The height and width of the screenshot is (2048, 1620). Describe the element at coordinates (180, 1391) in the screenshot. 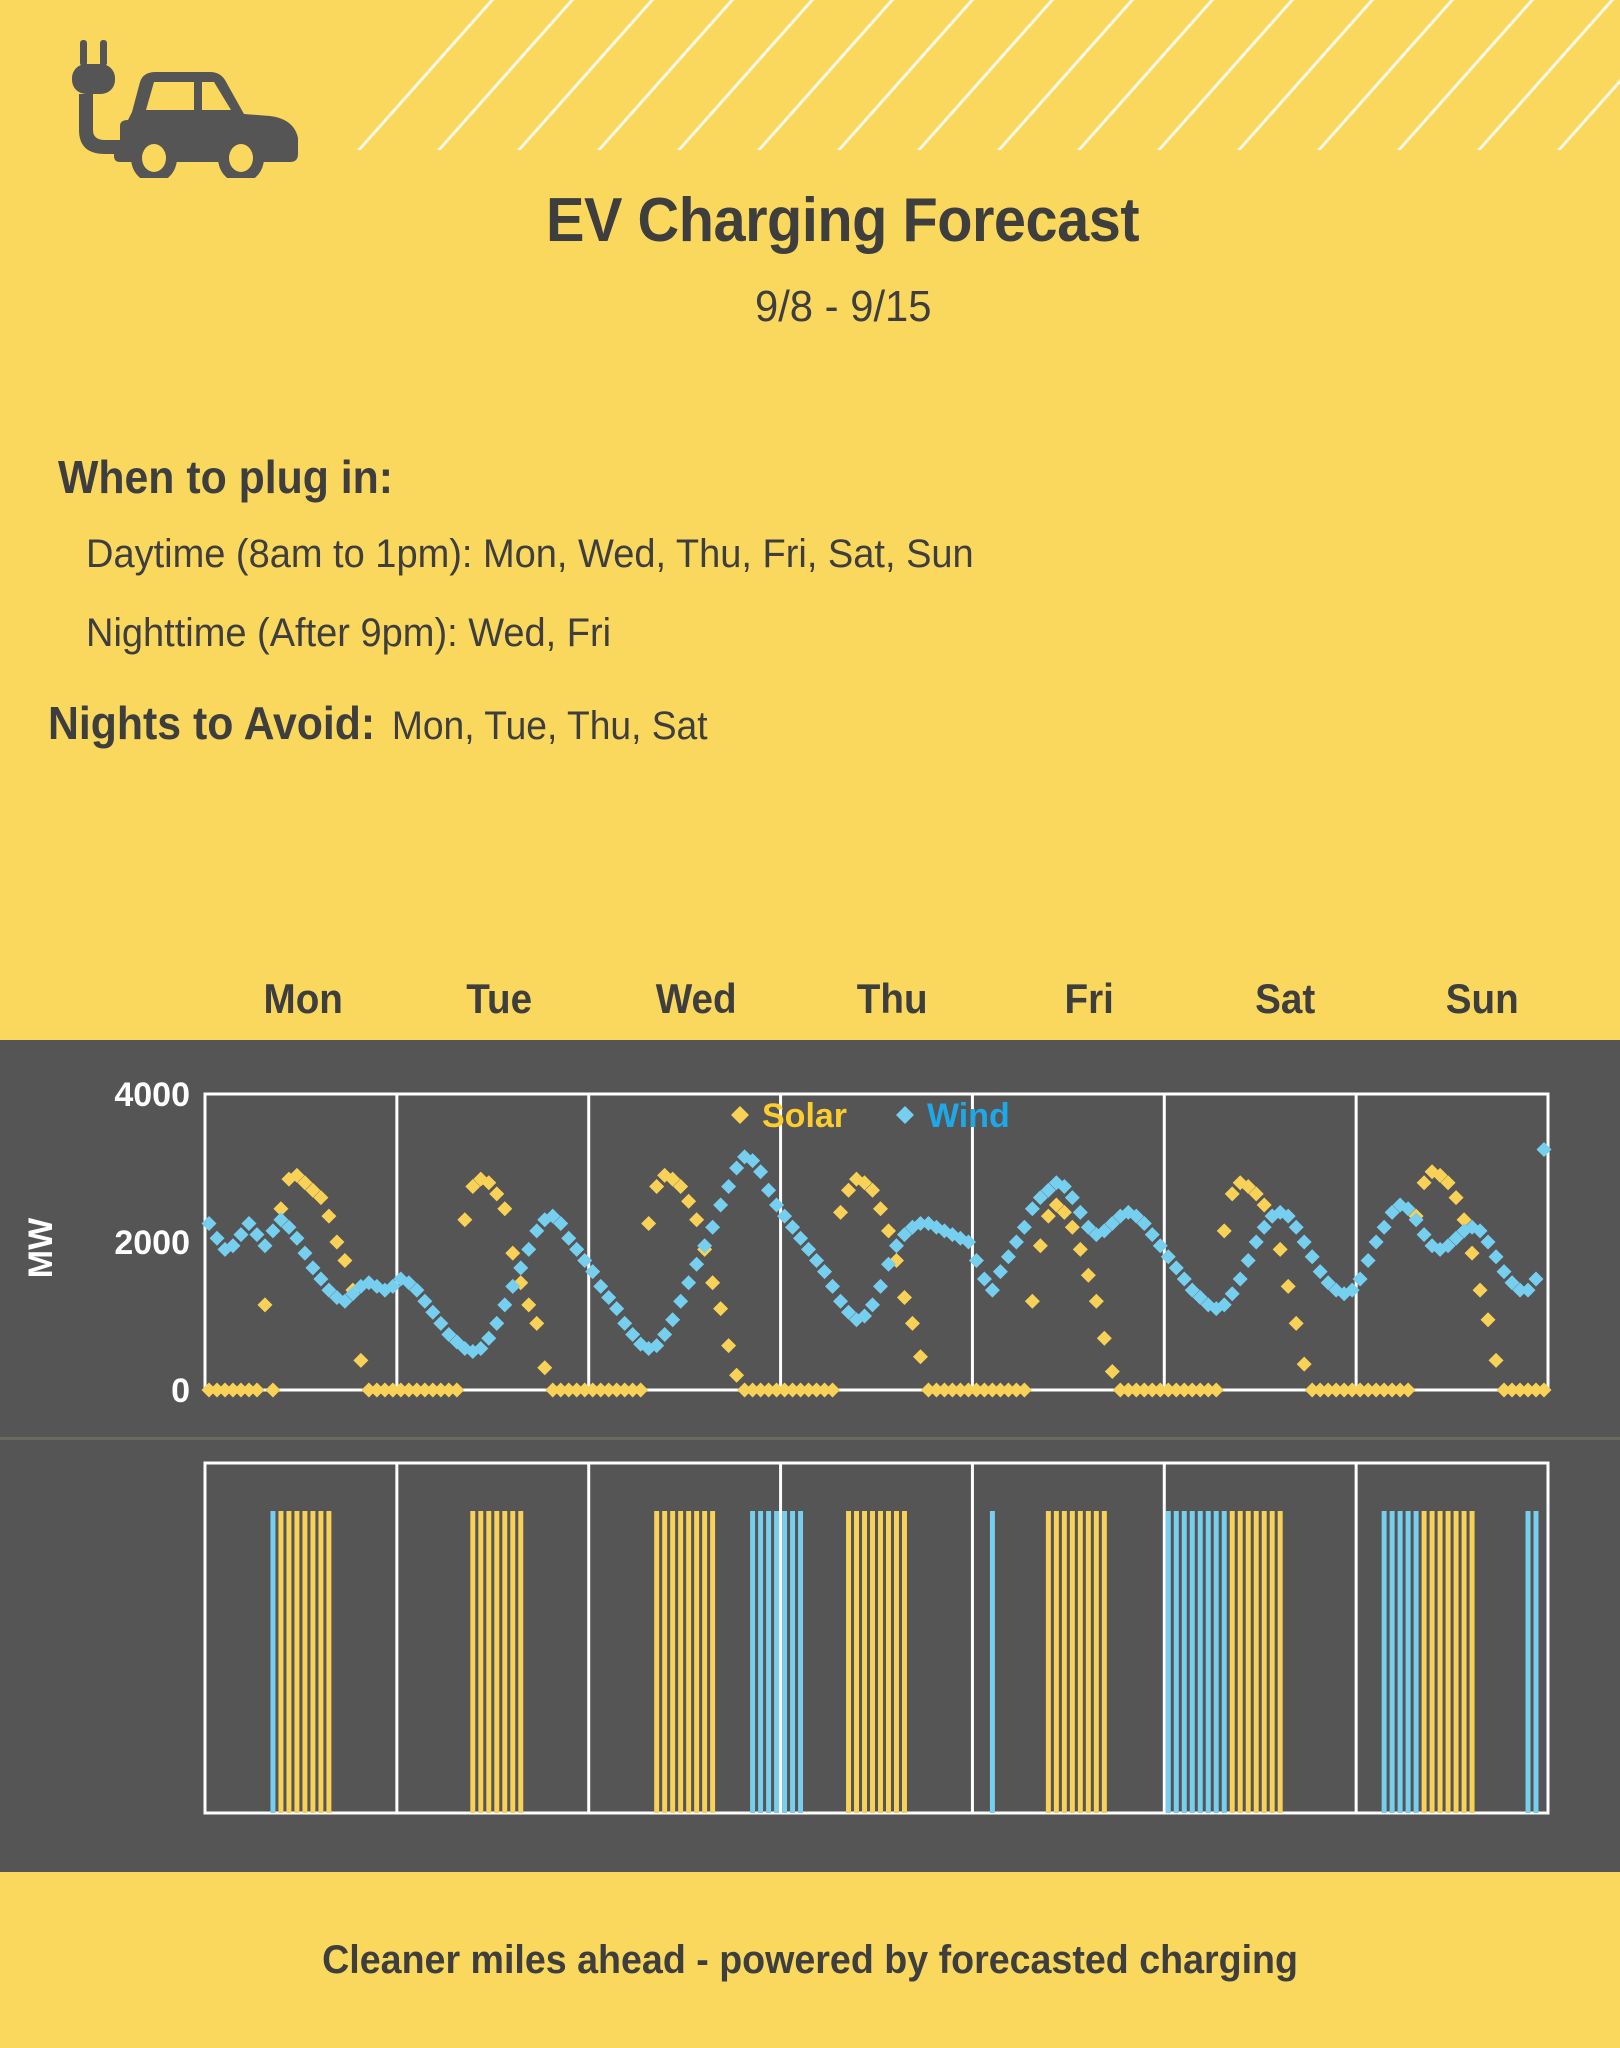

I see `y-tick-0: 0` at that location.